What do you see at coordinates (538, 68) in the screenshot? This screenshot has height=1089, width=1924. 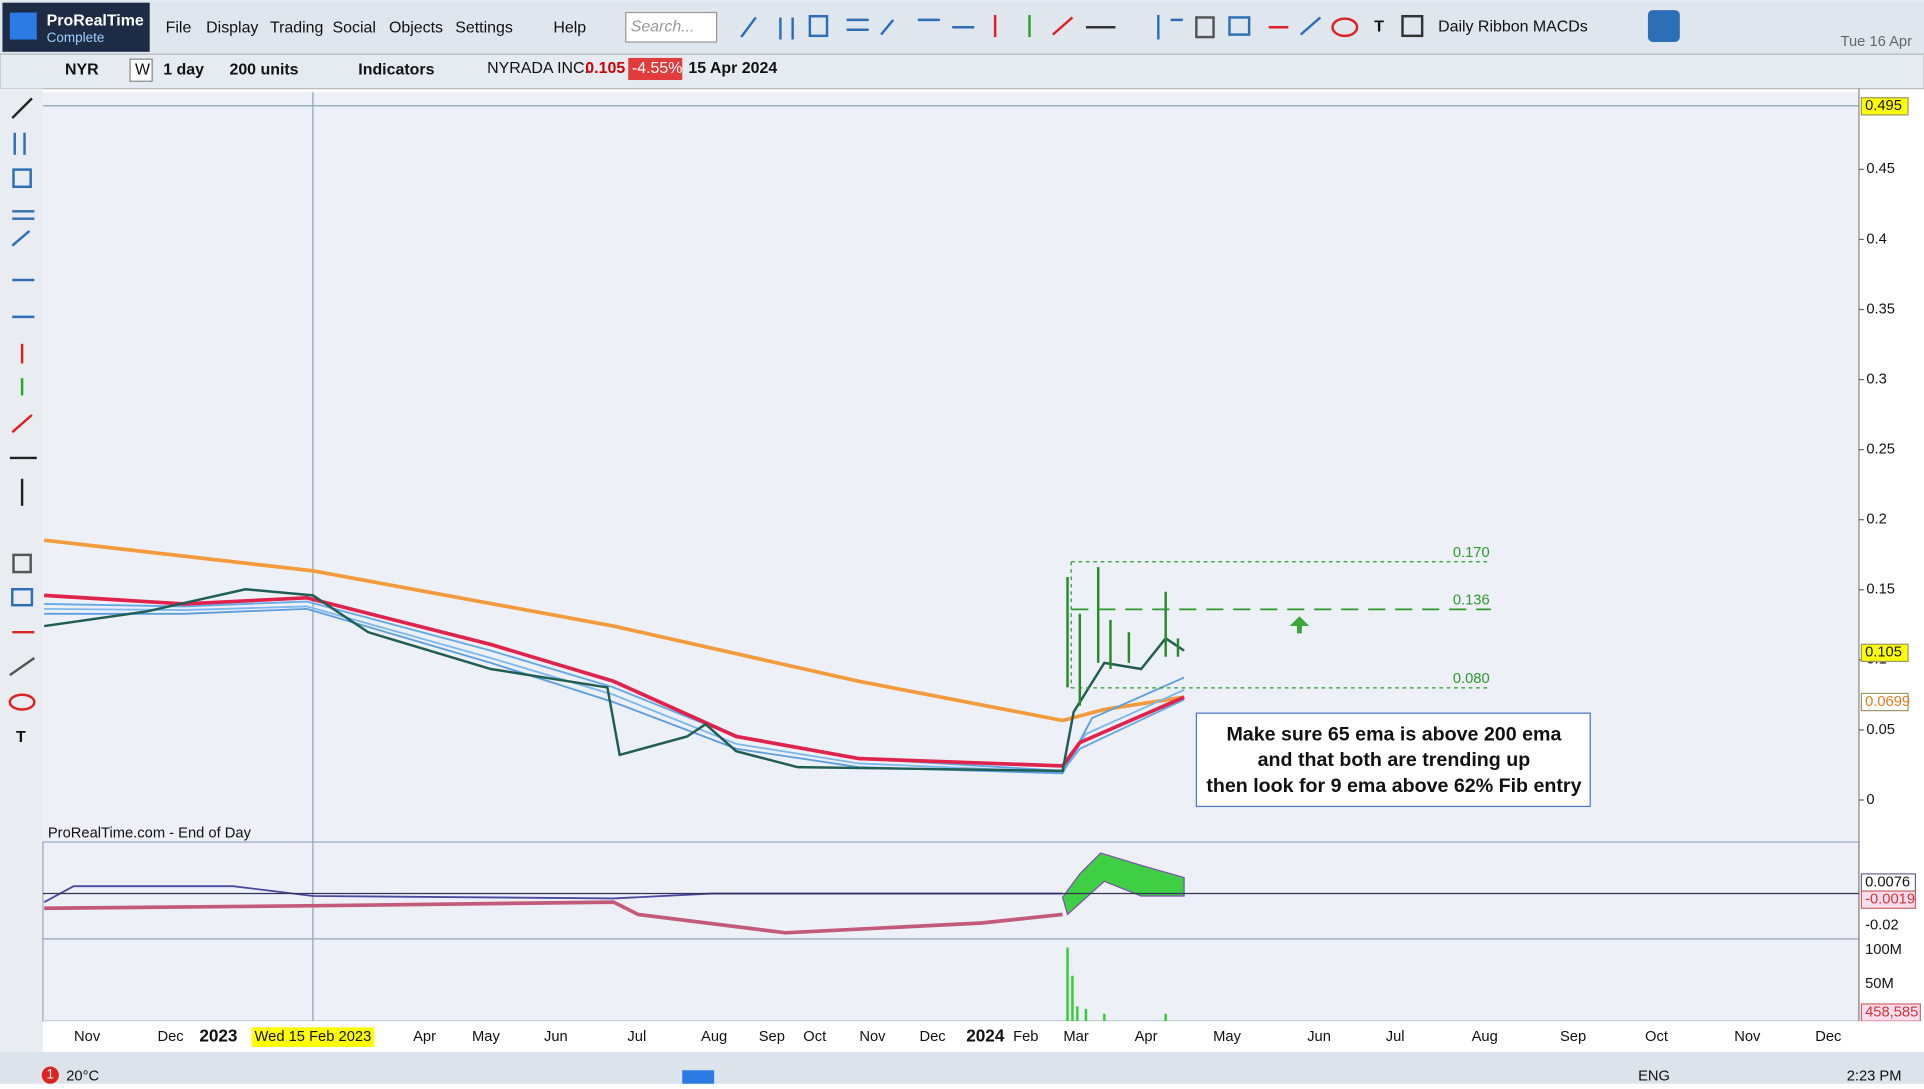 I see `instrument: NYRADA INC.` at bounding box center [538, 68].